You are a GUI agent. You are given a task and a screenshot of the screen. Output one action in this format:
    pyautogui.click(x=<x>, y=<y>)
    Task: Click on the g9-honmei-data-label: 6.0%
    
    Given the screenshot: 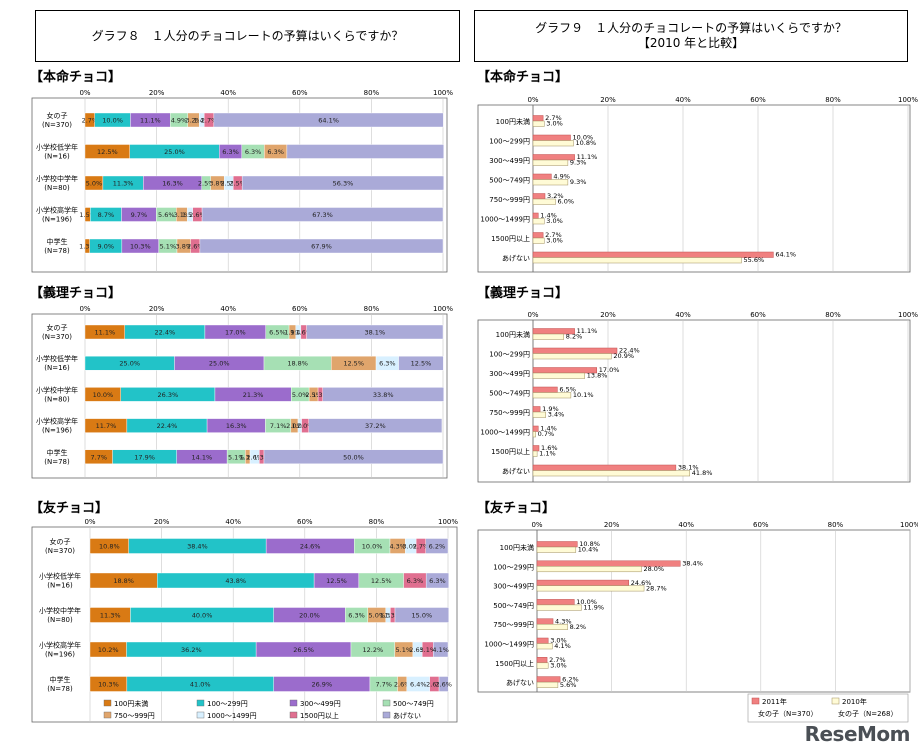 What is the action you would take?
    pyautogui.click(x=566, y=202)
    